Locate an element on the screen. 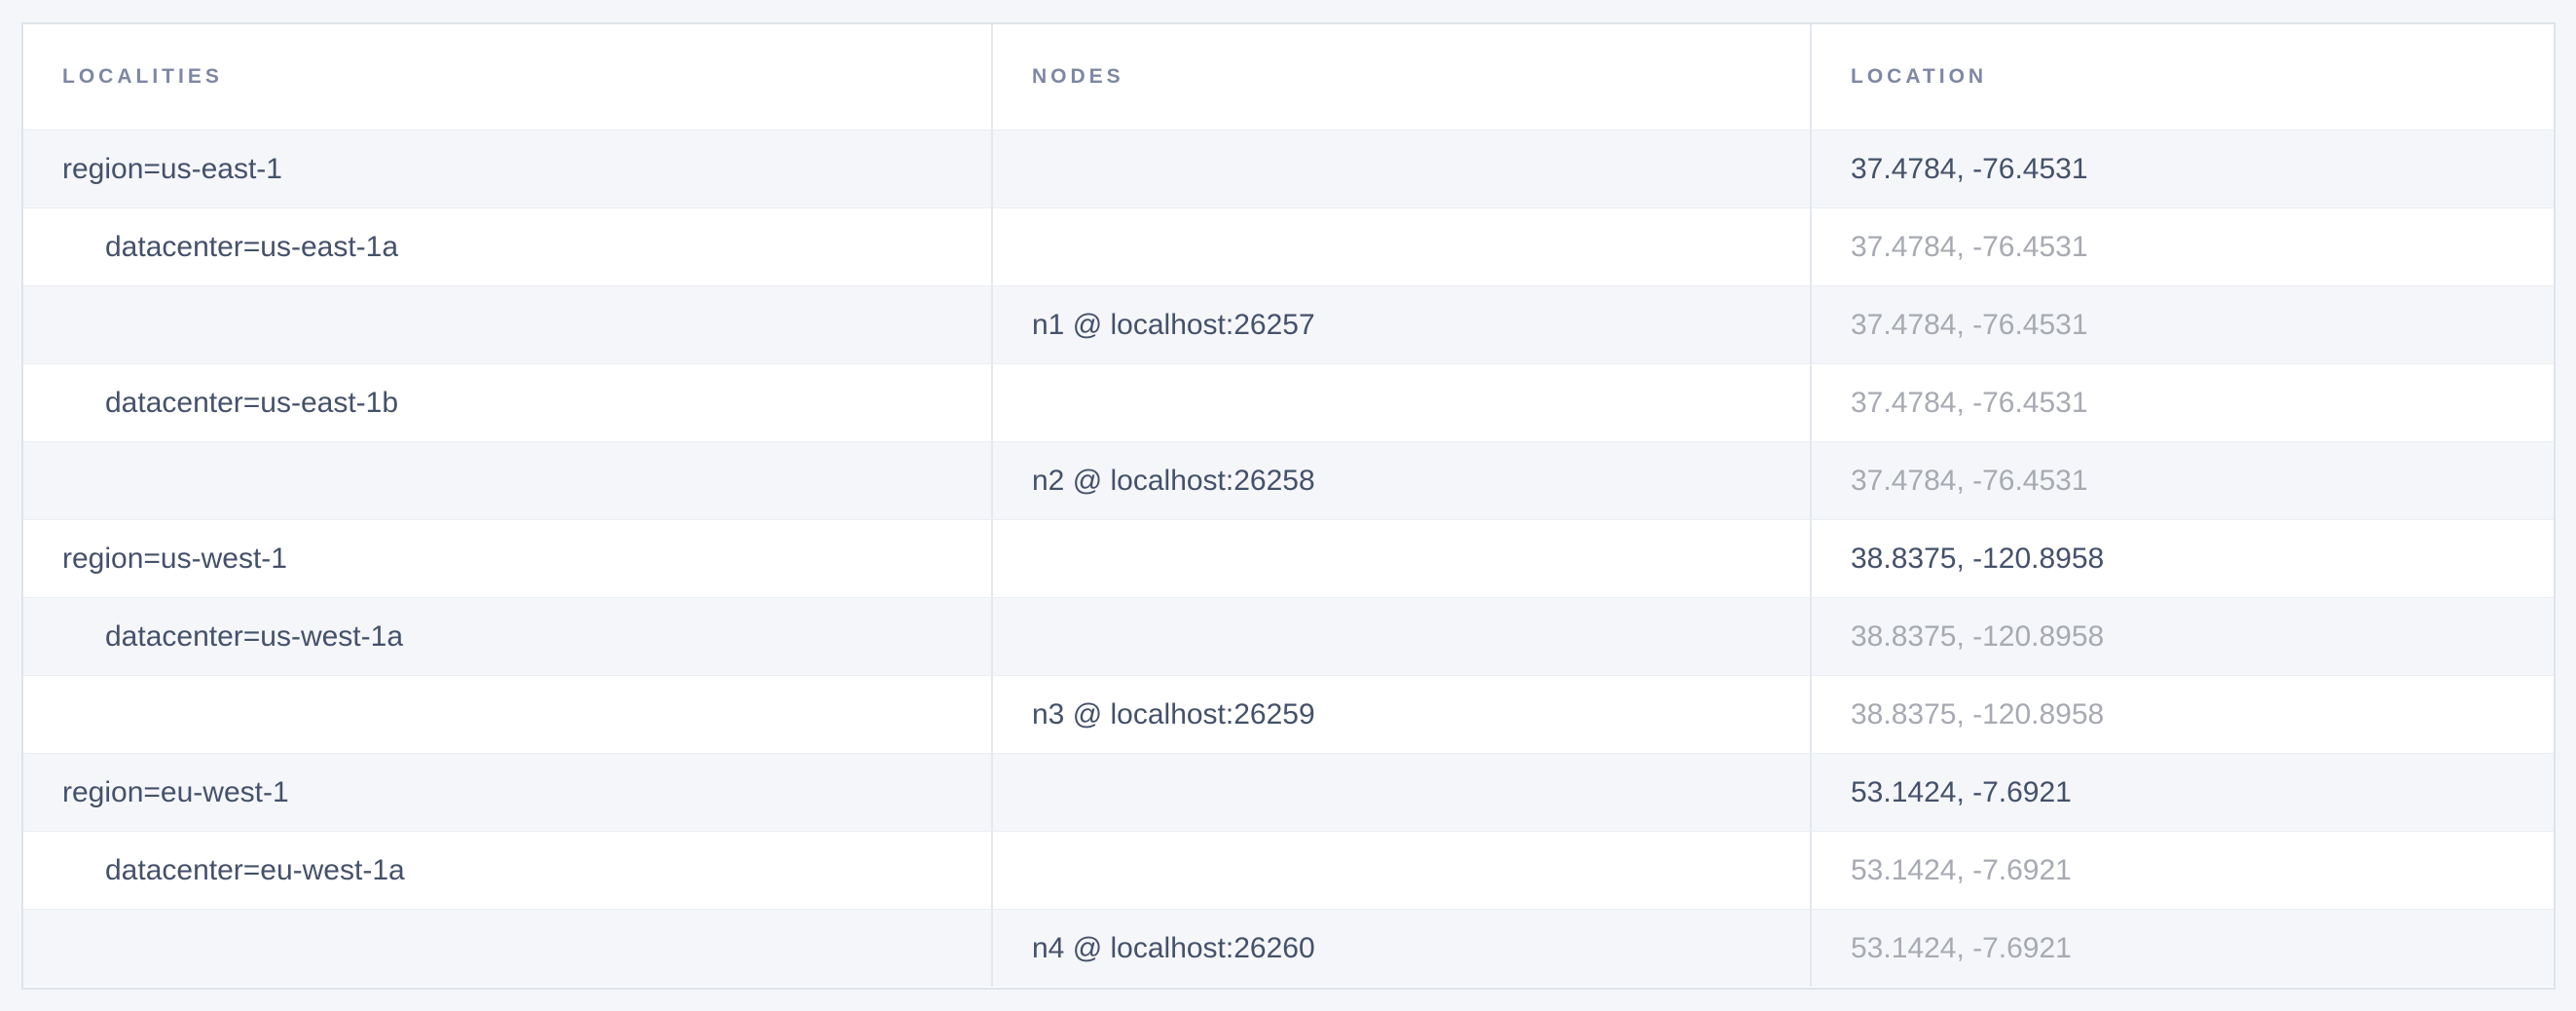 The height and width of the screenshot is (1011, 2576). column-header-location: LOCATION is located at coordinates (2182, 77).